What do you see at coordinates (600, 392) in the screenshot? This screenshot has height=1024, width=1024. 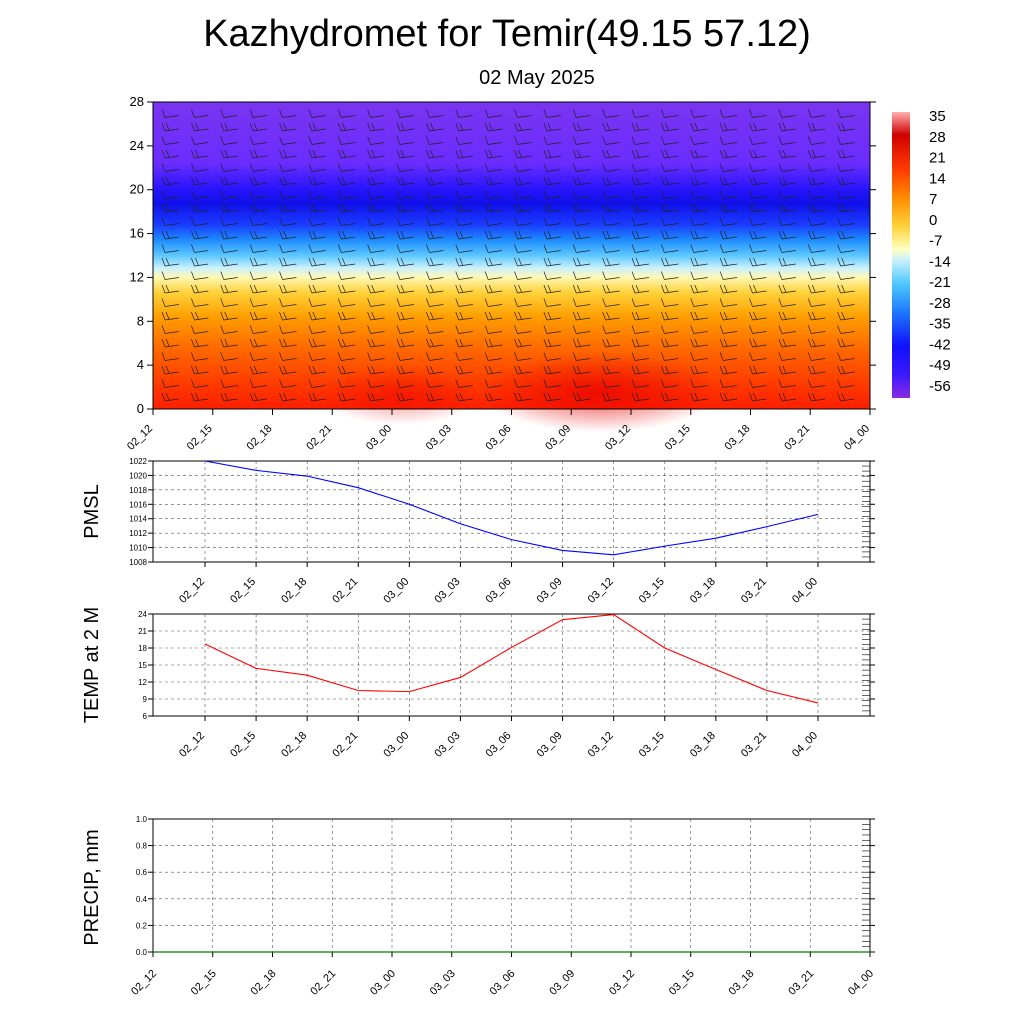 I see `heatmap-warm-core` at bounding box center [600, 392].